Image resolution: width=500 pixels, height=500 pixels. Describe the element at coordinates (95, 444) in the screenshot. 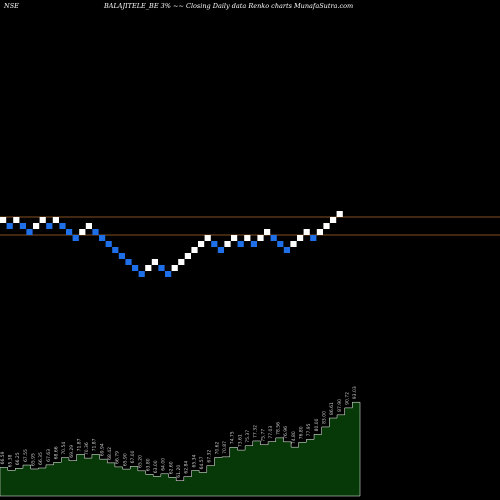

I see `area-value-label: 71.87` at that location.